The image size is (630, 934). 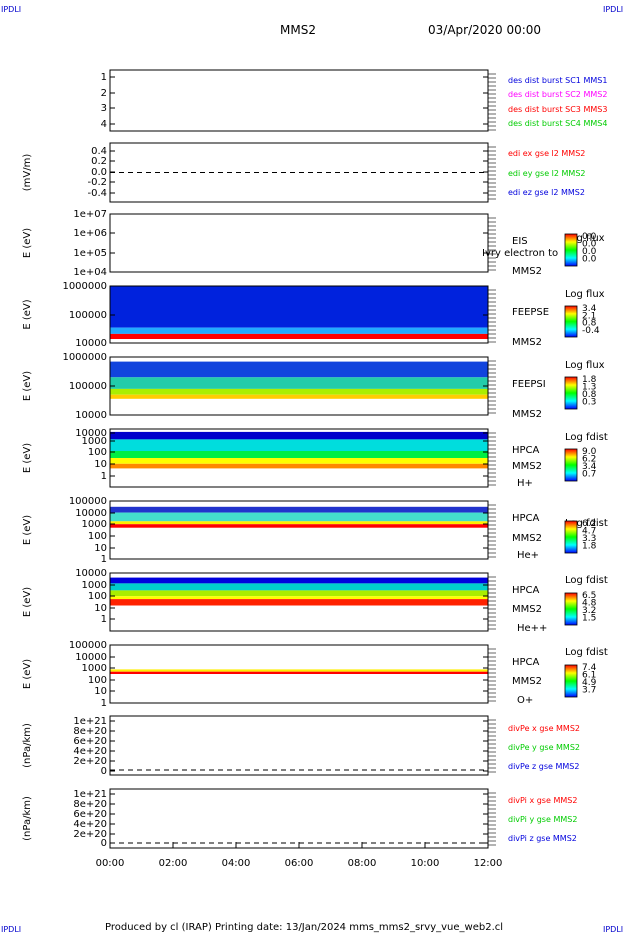 I want to click on x-tick-label: 02:00, so click(x=173, y=863).